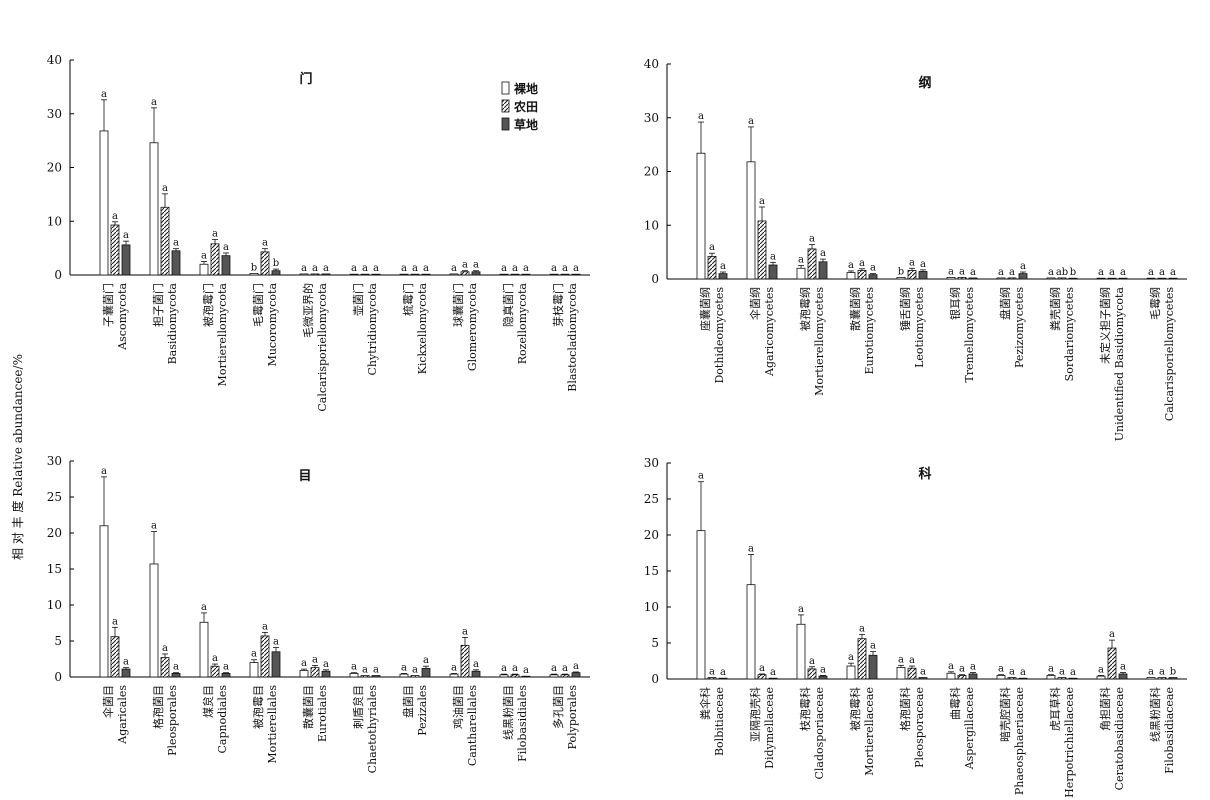  I want to click on category-label-cn: 毛微亚界的, so click(308, 310).